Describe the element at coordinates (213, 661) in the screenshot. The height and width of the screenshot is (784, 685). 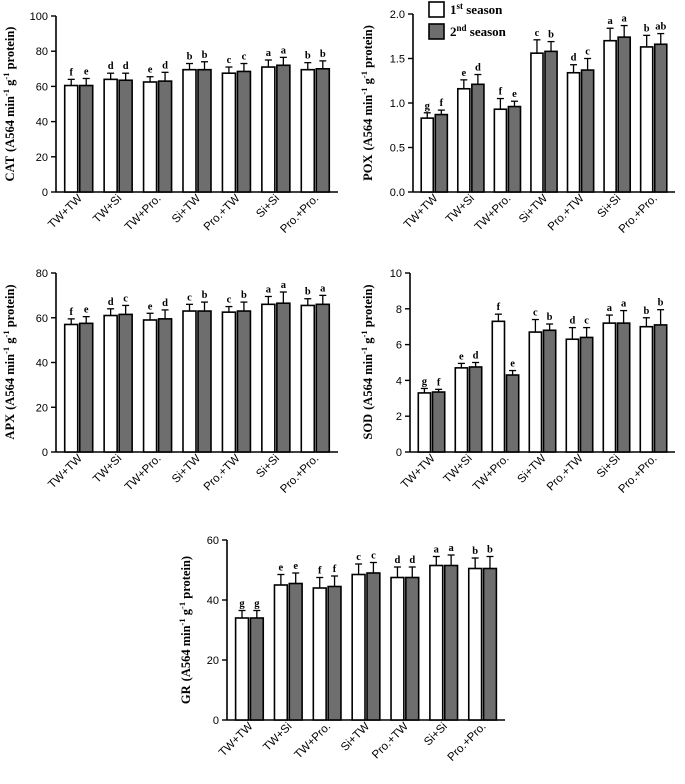
I see `y-tick-label: 20` at that location.